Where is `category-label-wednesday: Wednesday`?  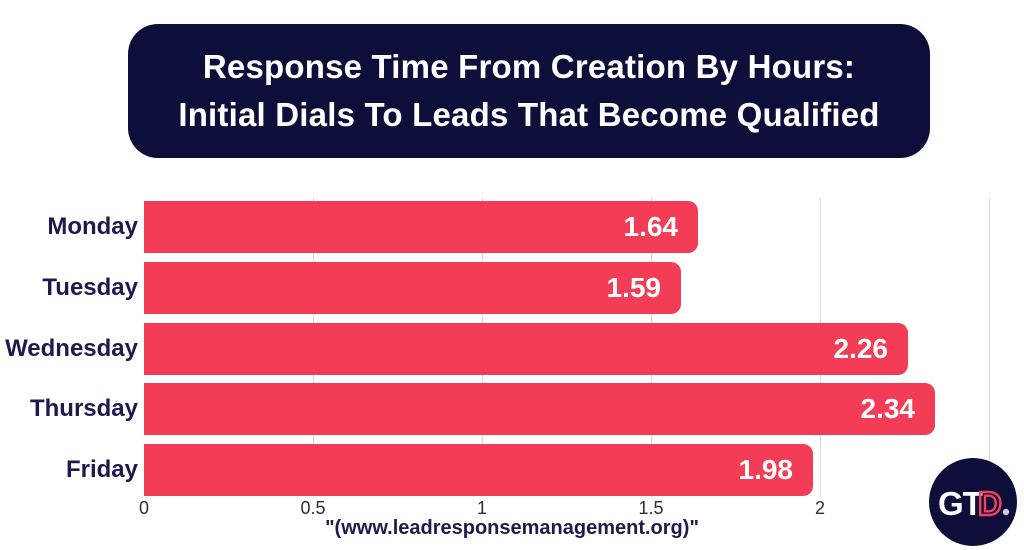 category-label-wednesday: Wednesday is located at coordinates (71, 348).